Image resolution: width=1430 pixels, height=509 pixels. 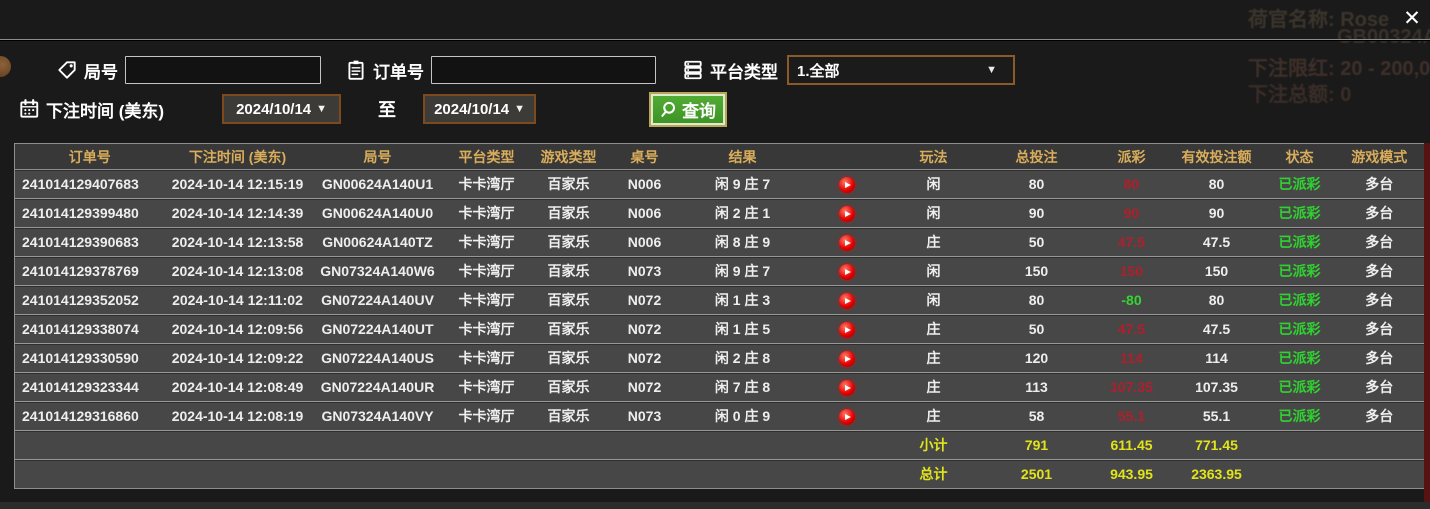 What do you see at coordinates (1427, 322) in the screenshot?
I see `vertical-scrollbar` at bounding box center [1427, 322].